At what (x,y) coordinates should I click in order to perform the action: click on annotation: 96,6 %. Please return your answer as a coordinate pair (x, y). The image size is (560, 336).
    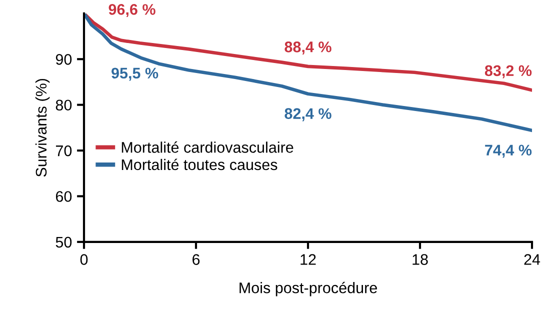
    Looking at the image, I should click on (132, 11).